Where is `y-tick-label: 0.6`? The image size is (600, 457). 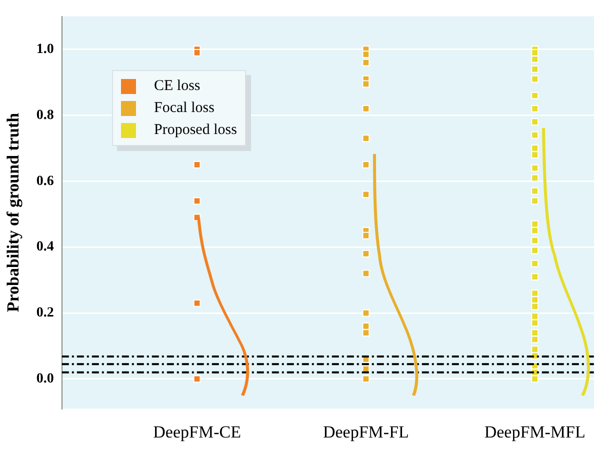 y-tick-label: 0.6 is located at coordinates (45, 181).